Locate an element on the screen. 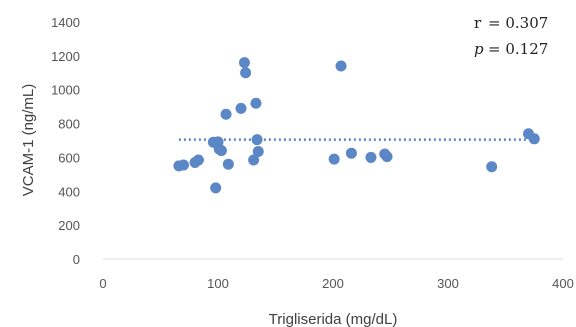 The height and width of the screenshot is (327, 576). y-axis-title: VCAM-1 (ng/mL) is located at coordinates (28, 140).